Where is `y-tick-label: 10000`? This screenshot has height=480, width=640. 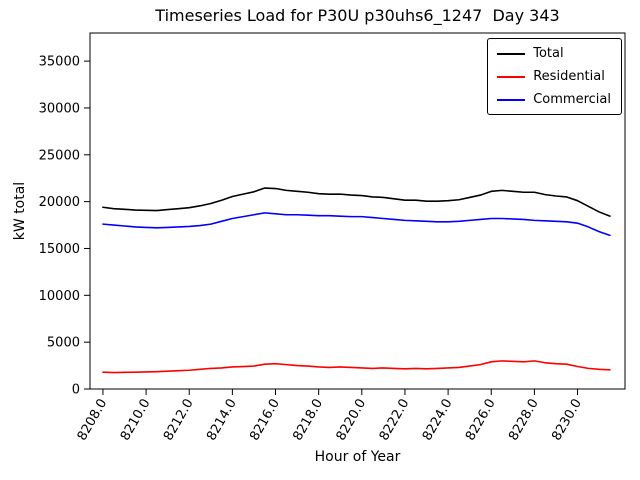 y-tick-label: 10000 is located at coordinates (59, 296).